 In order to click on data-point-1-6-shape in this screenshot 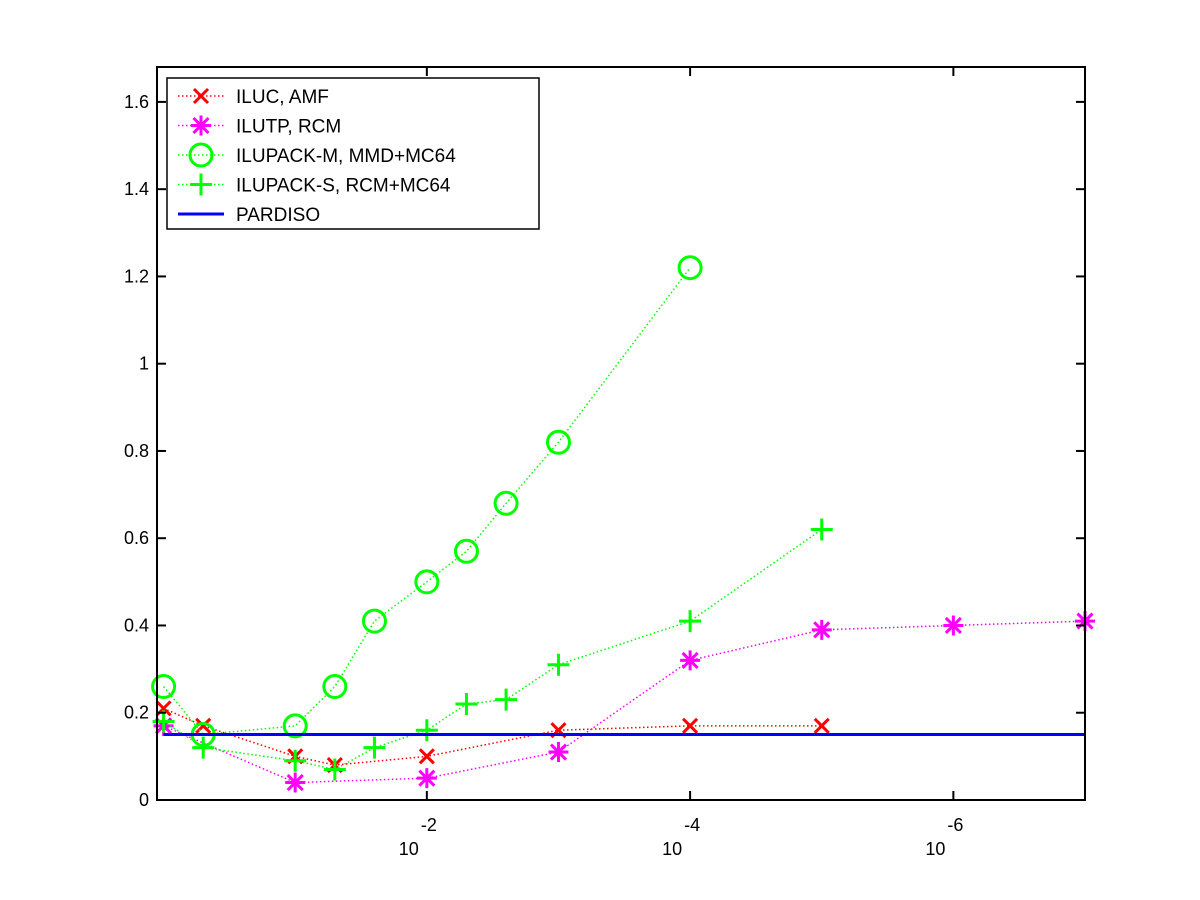, I will do `click(953, 625)`.